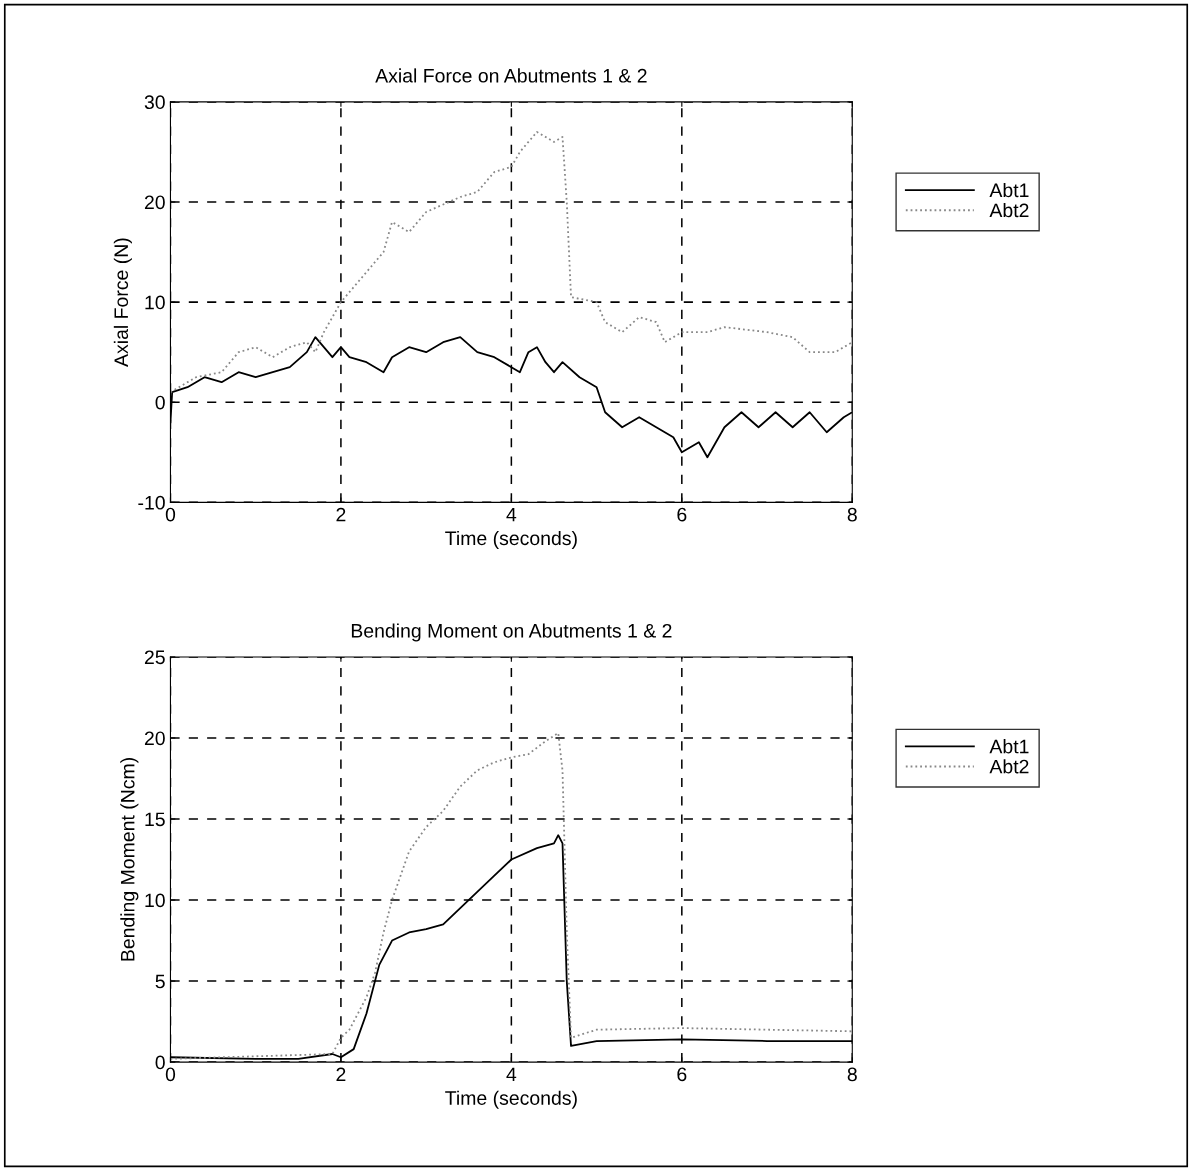 This screenshot has width=1192, height=1171. Describe the element at coordinates (129, 859) in the screenshot. I see `y-axis-title: Bending Moment (Ncm)` at that location.